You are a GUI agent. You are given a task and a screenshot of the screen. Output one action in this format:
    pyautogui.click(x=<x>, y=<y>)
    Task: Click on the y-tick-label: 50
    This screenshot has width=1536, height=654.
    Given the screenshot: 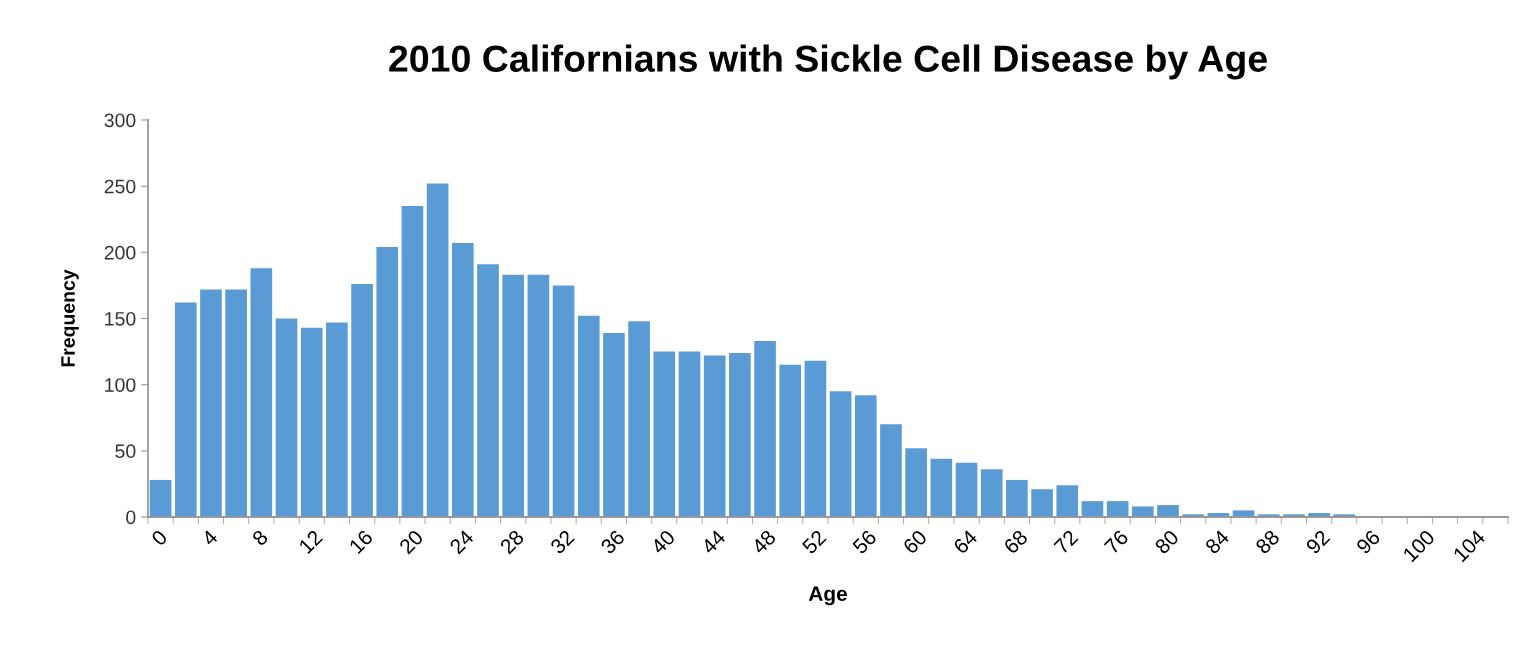 What is the action you would take?
    pyautogui.click(x=125, y=451)
    